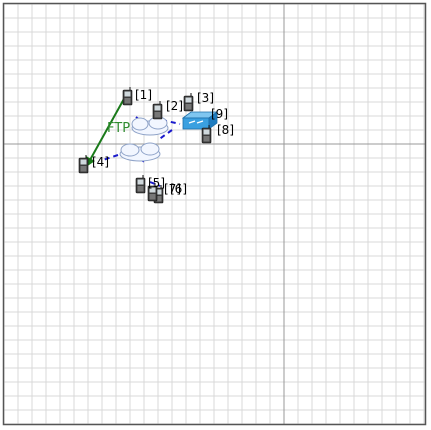 Image resolution: width=431 pixels, height=430 pixels. I want to click on node-label: [9], so click(219, 114).